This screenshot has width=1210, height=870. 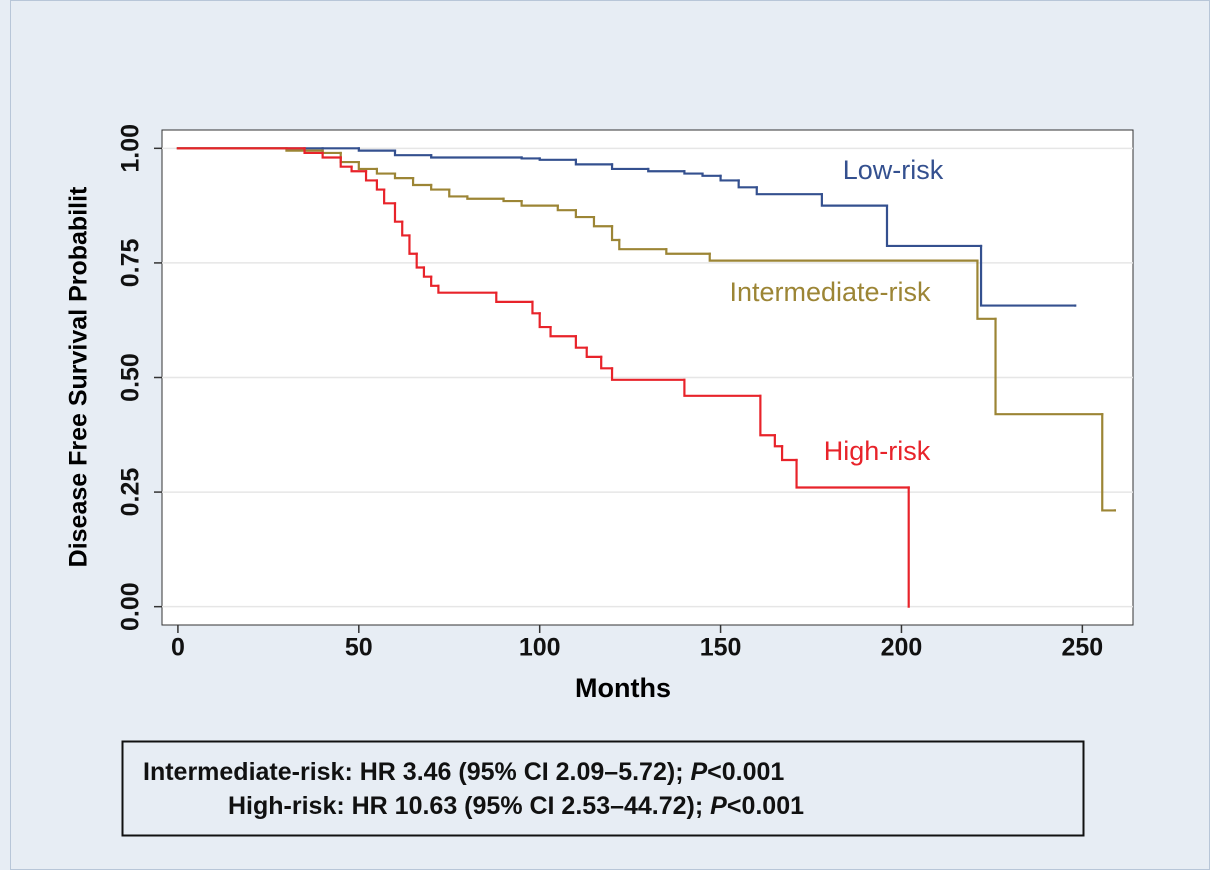 I want to click on x-tick-label: 250, so click(x=1082, y=648).